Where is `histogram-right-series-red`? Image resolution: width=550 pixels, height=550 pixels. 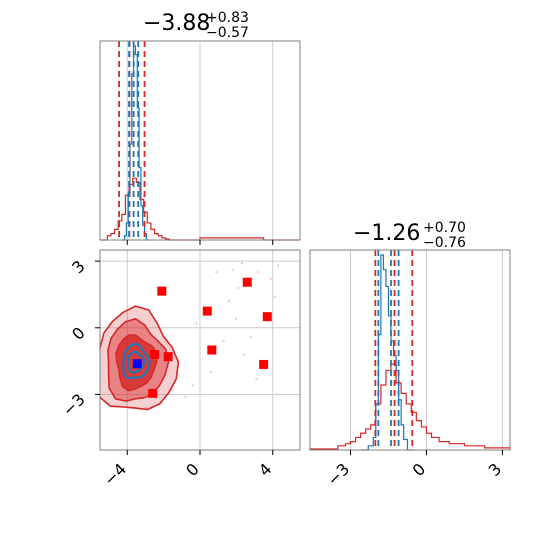 histogram-right-series-red is located at coordinates (410, 406).